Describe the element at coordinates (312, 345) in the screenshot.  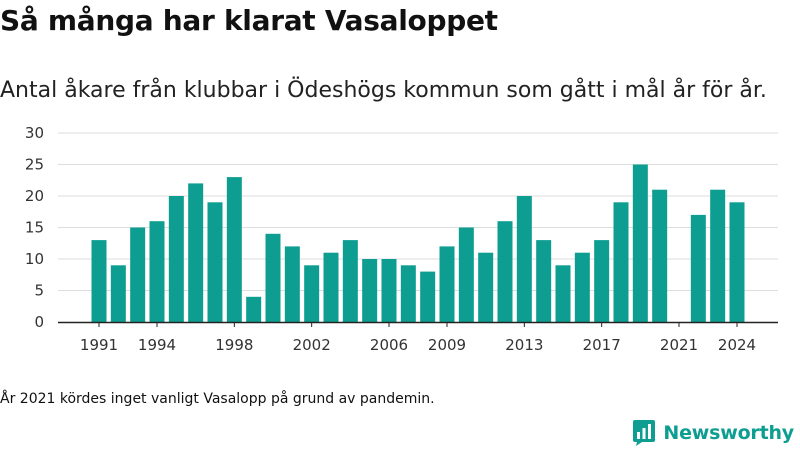
I see `x-tick-label: 2002` at that location.